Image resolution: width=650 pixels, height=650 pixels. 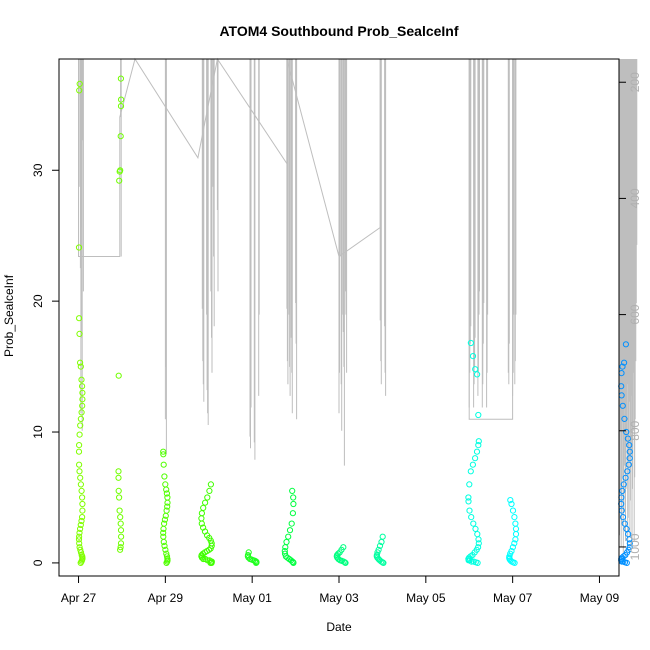 I want to click on y2-tick-label: 200, so click(x=635, y=82).